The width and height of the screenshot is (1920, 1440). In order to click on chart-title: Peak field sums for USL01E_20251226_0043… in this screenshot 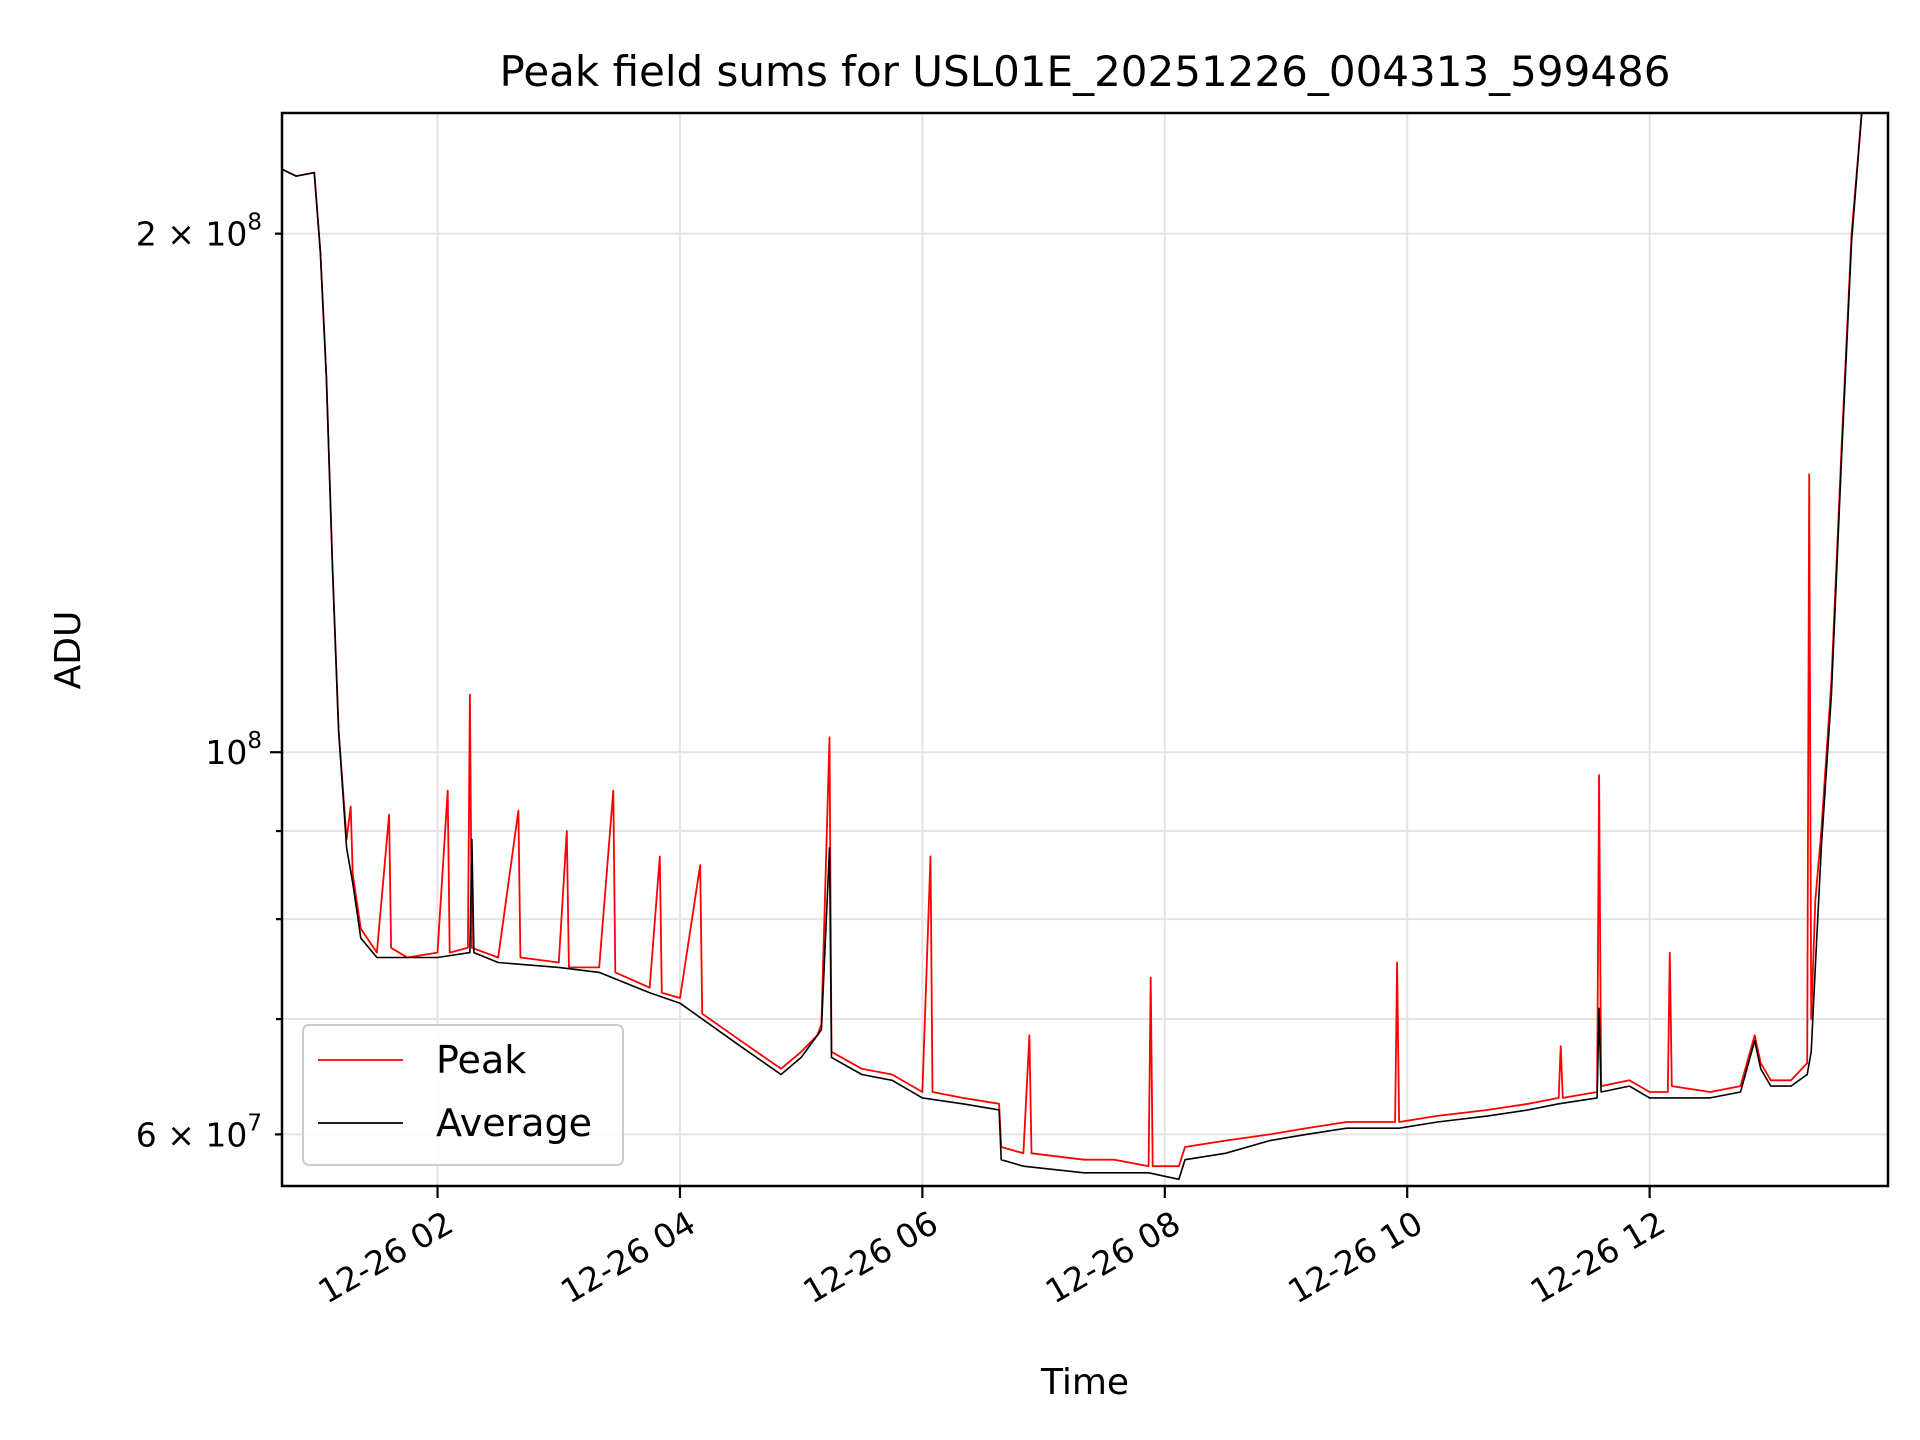, I will do `click(1084, 71)`.